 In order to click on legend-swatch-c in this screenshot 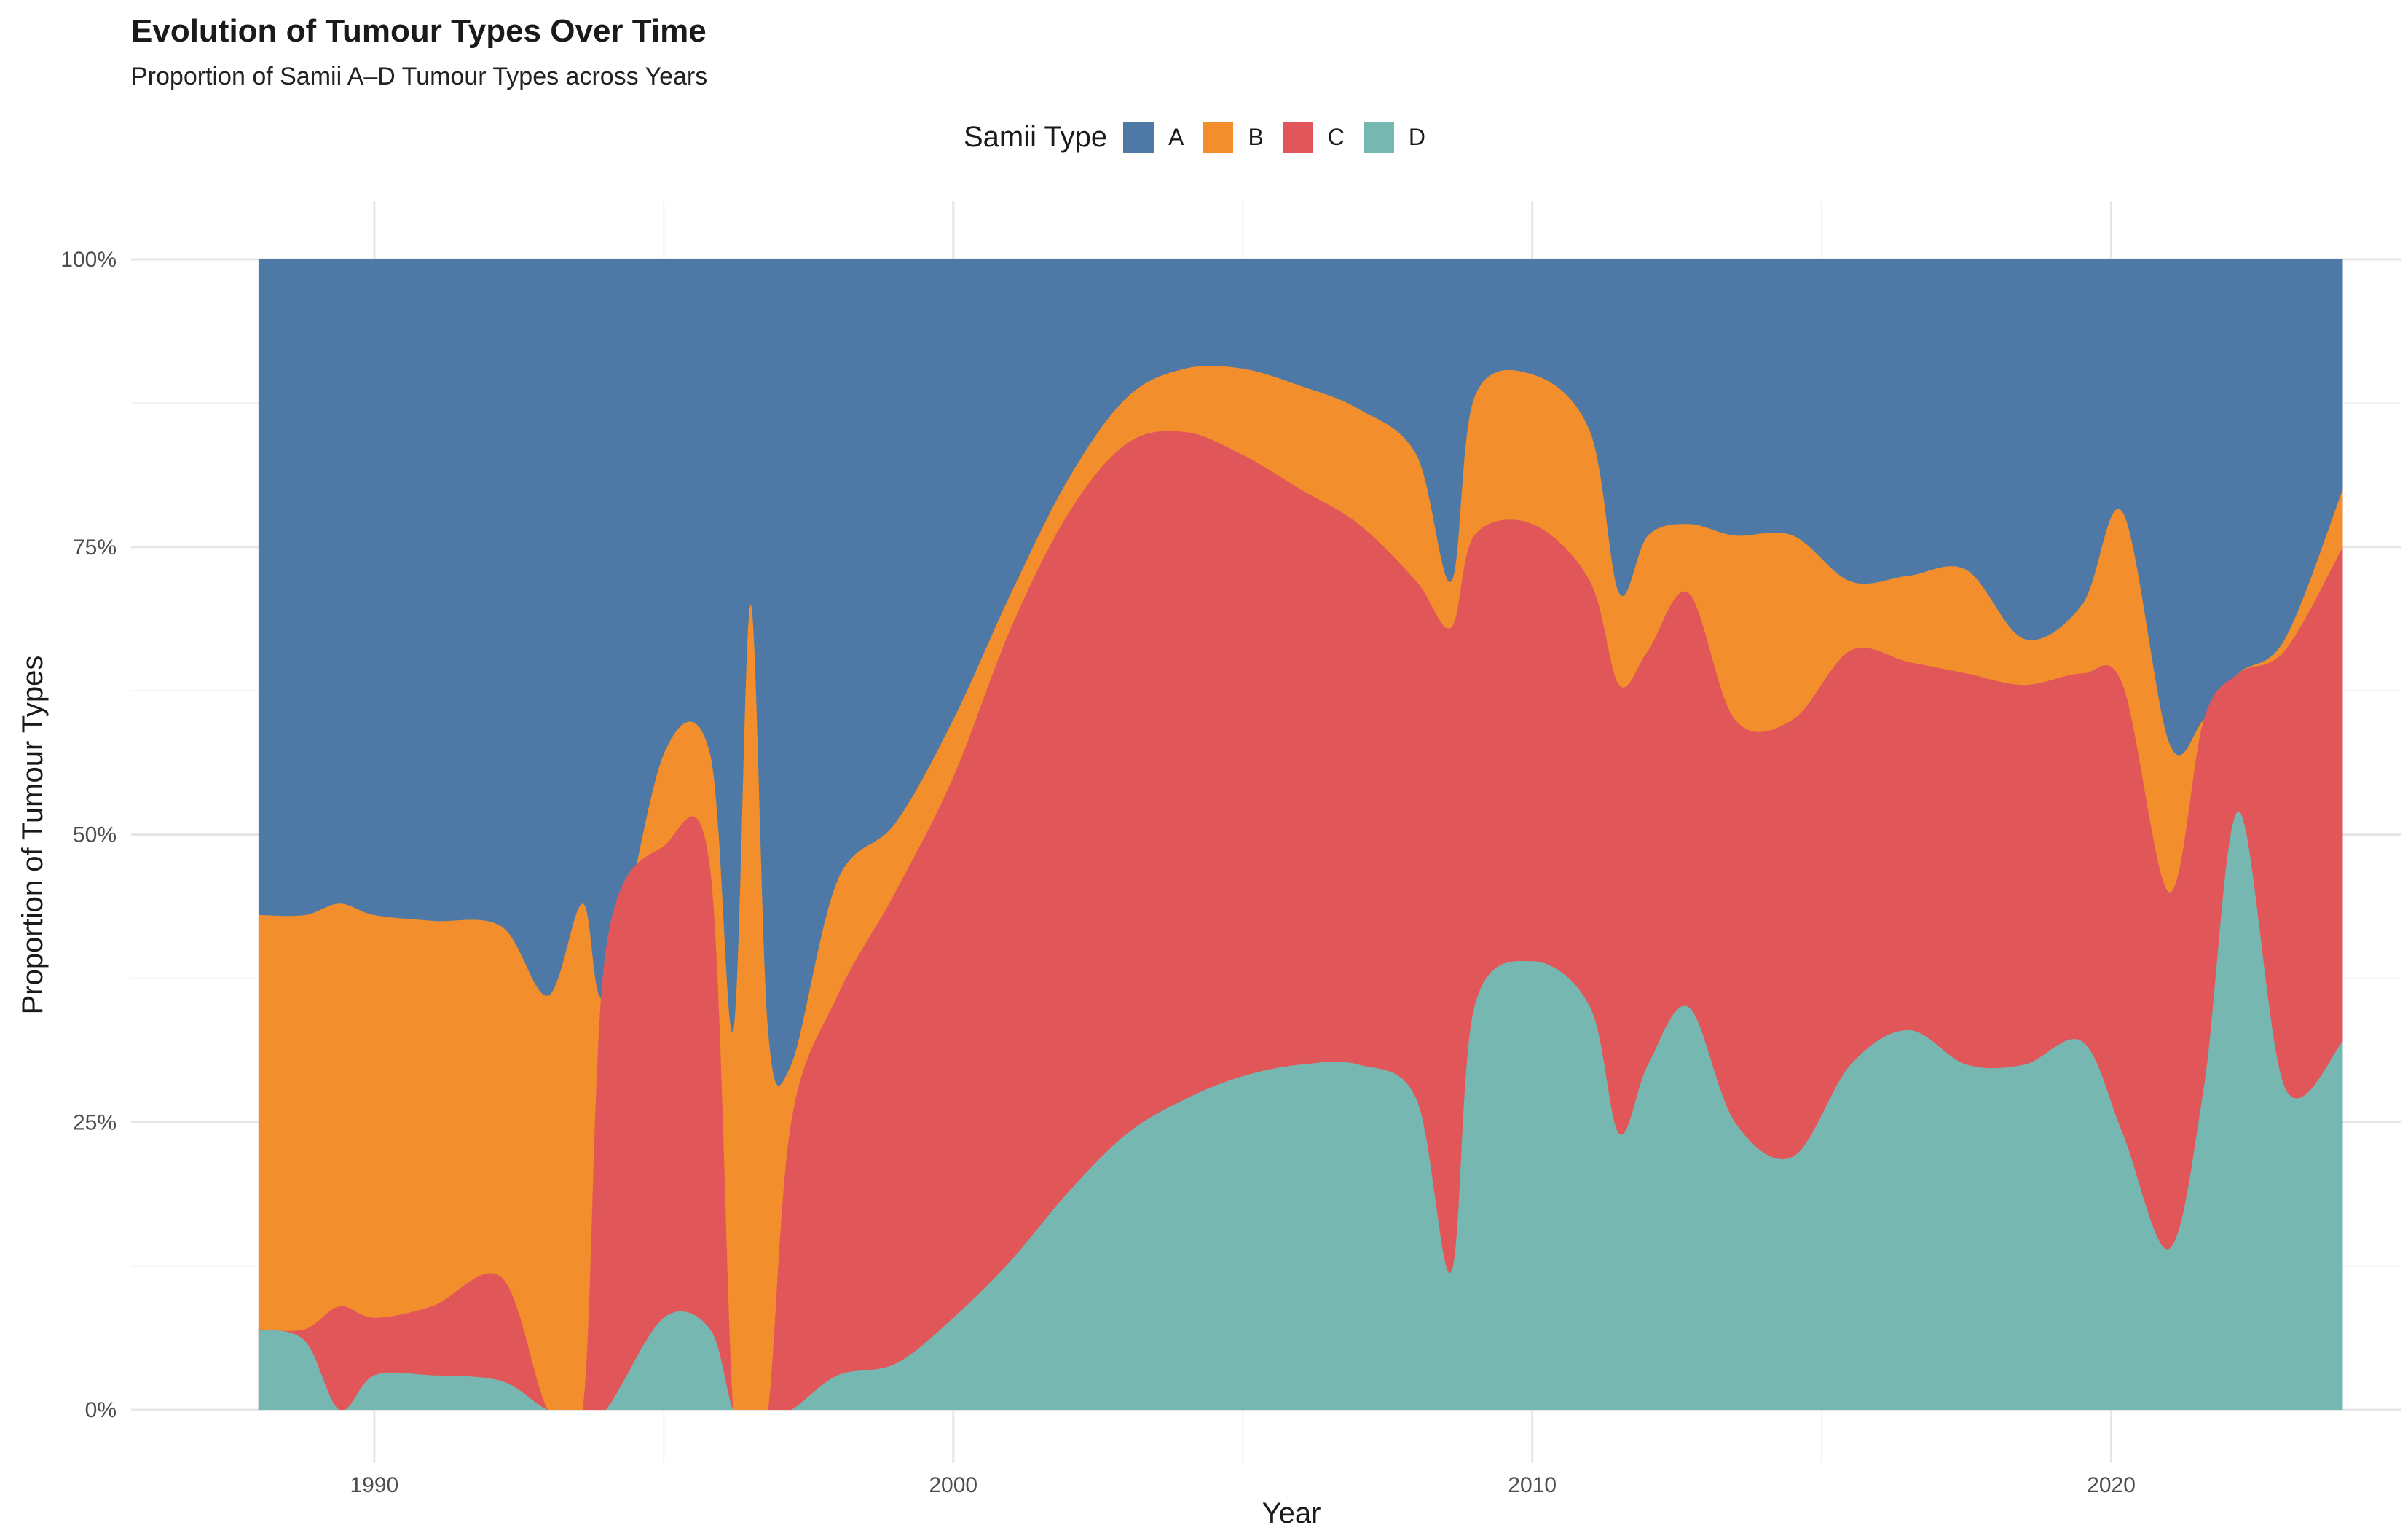, I will do `click(1297, 137)`.